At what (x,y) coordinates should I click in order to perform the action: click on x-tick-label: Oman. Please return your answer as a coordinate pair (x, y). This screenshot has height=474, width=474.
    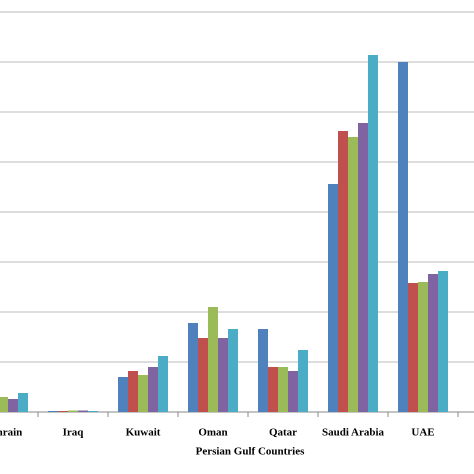
    Looking at the image, I should click on (212, 433).